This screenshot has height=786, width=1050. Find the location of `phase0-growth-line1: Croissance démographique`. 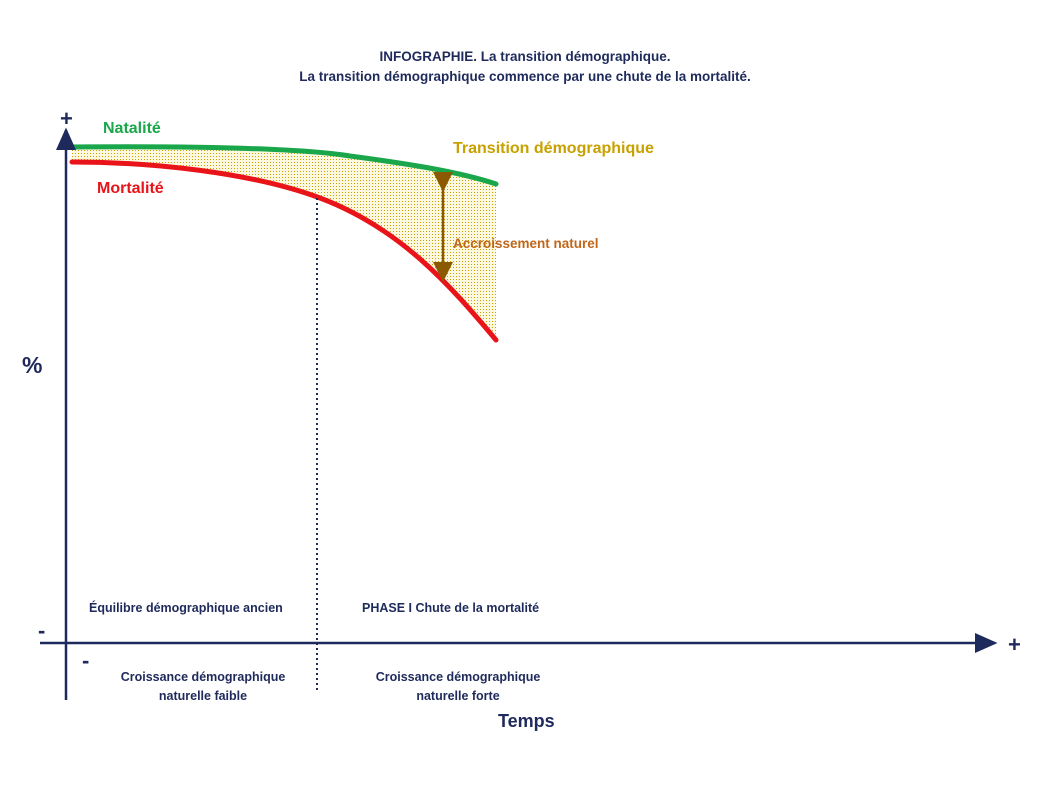

phase0-growth-line1: Croissance démographique is located at coordinates (203, 677).